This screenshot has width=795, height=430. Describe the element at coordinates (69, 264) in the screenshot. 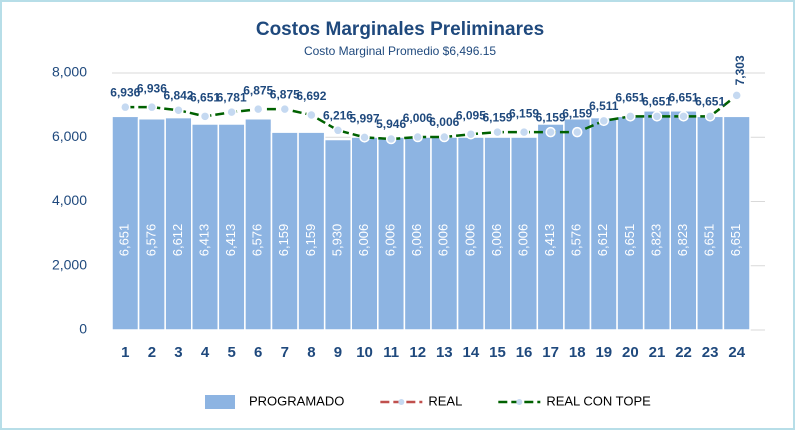

I see `y-tick-label: 2,000` at that location.